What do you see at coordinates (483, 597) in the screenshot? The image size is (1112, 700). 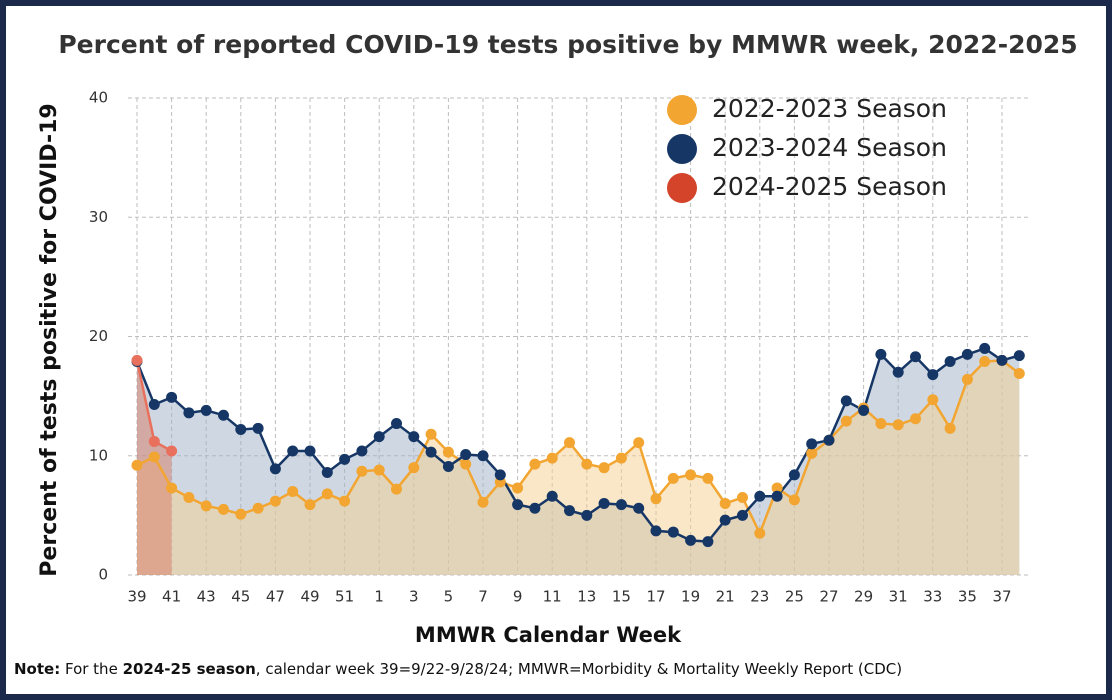 I see `x-tick-label: 7` at bounding box center [483, 597].